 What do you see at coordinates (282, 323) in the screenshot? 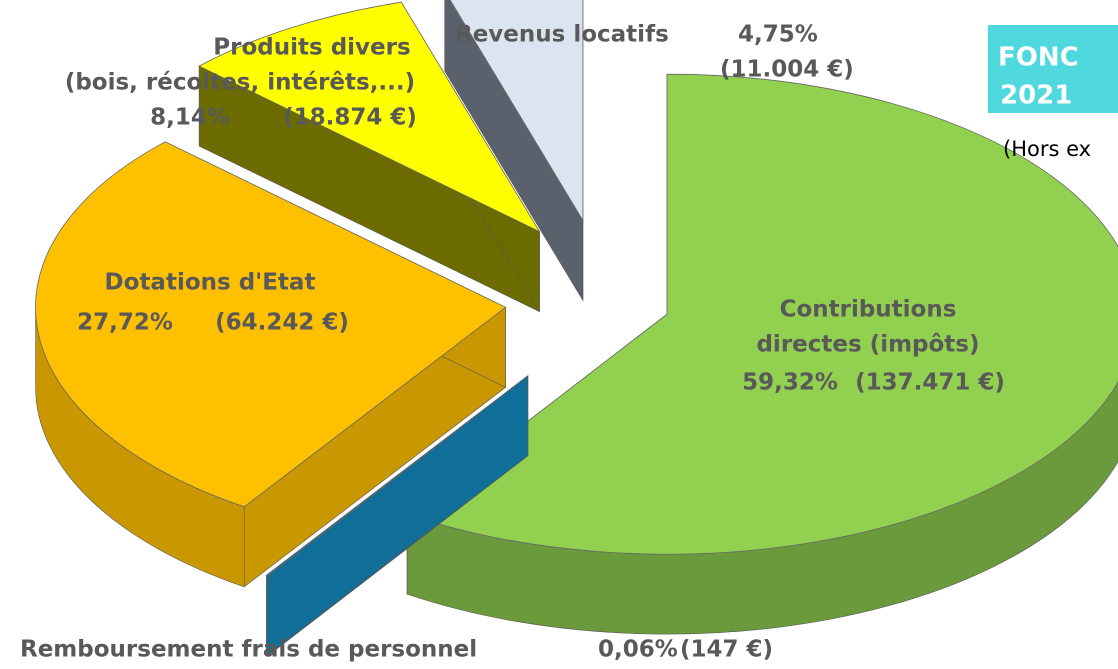
I see `amount-label: (64.242 €)` at bounding box center [282, 323].